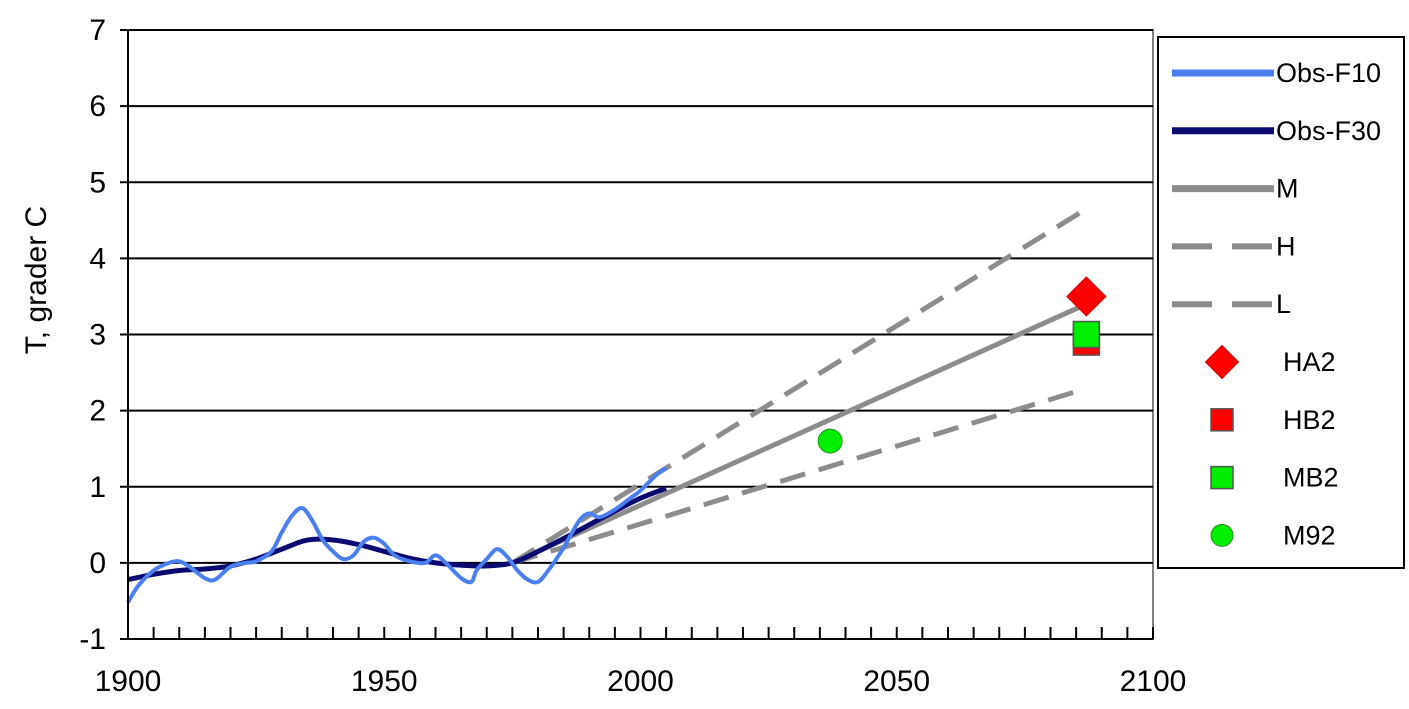  What do you see at coordinates (1328, 73) in the screenshot?
I see `legend-label-obs-f10: Obs-F10` at bounding box center [1328, 73].